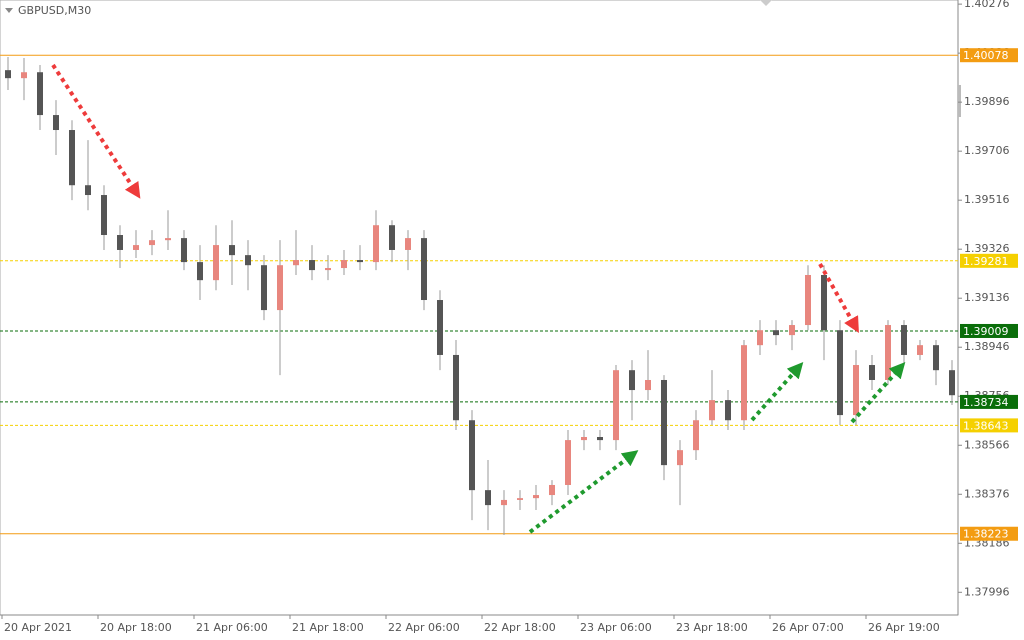  Describe the element at coordinates (96, 131) in the screenshot. I see `arrow-down` at that location.